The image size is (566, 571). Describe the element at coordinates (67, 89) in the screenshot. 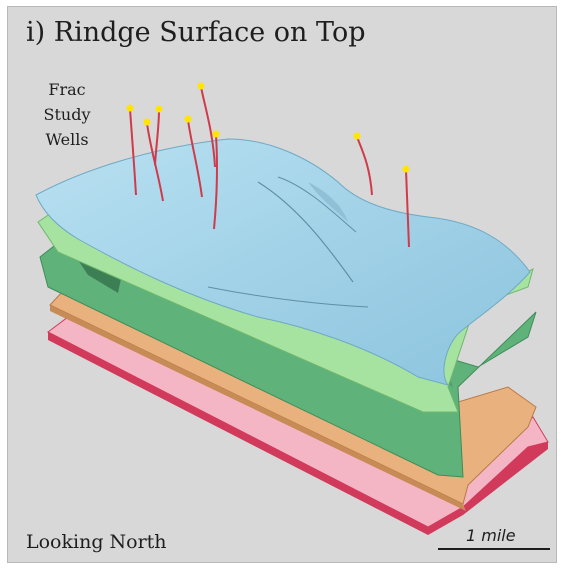

I see `wells-label-line: Frac` at that location.